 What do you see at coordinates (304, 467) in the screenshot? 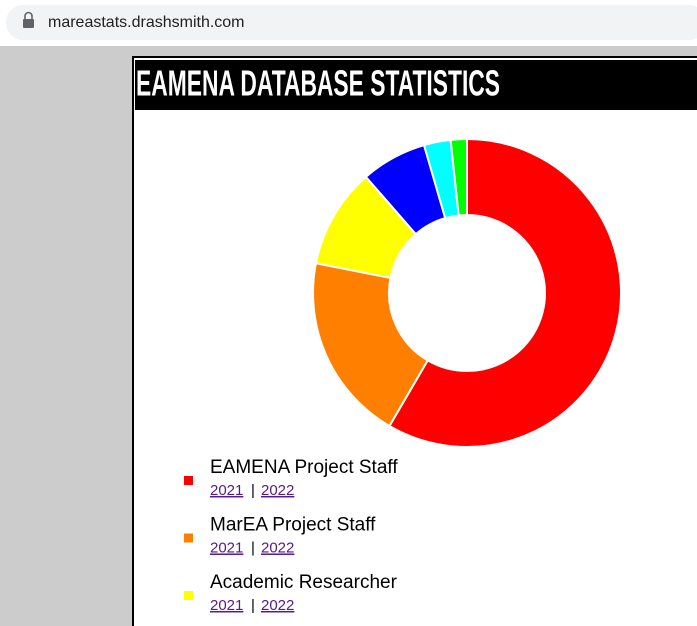
I see `legend-label: EAMENA Project Staff` at bounding box center [304, 467].